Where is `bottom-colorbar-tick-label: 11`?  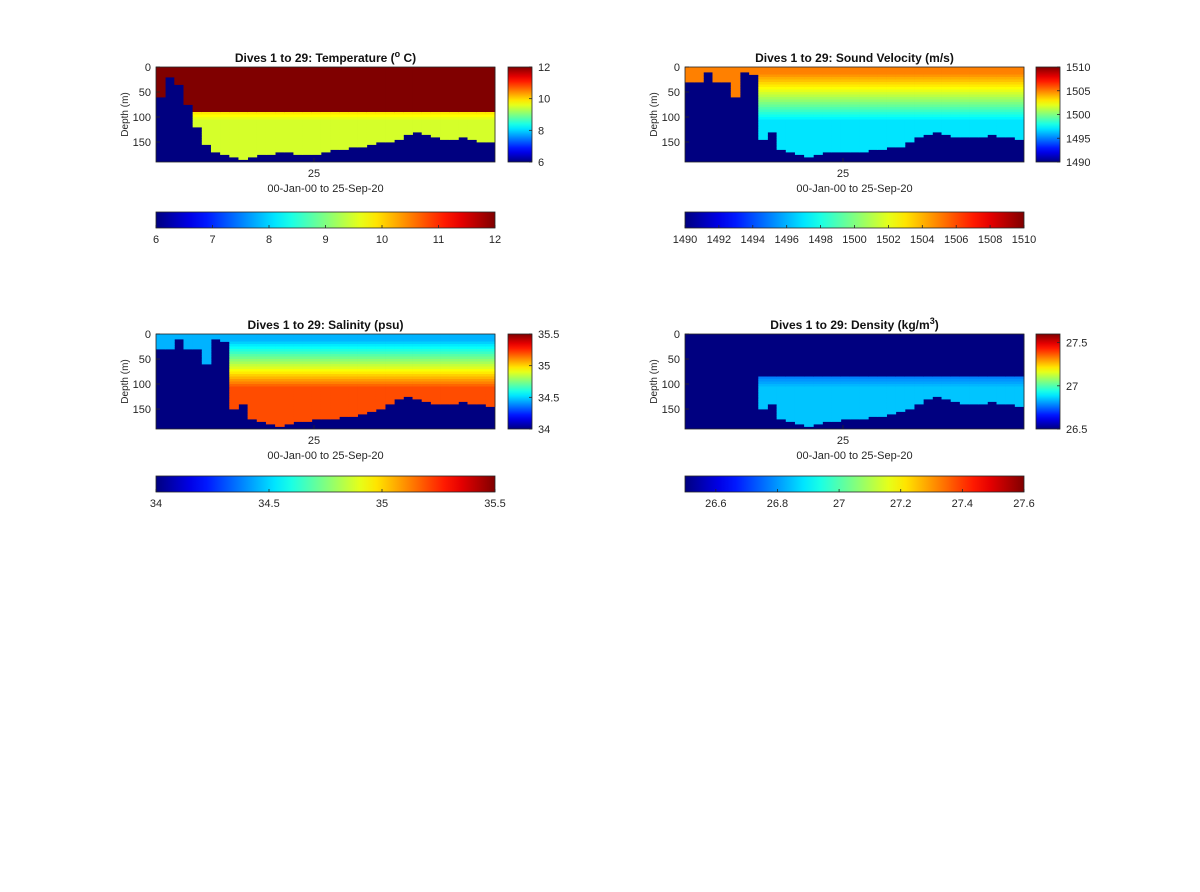
bottom-colorbar-tick-label: 11 is located at coordinates (438, 240).